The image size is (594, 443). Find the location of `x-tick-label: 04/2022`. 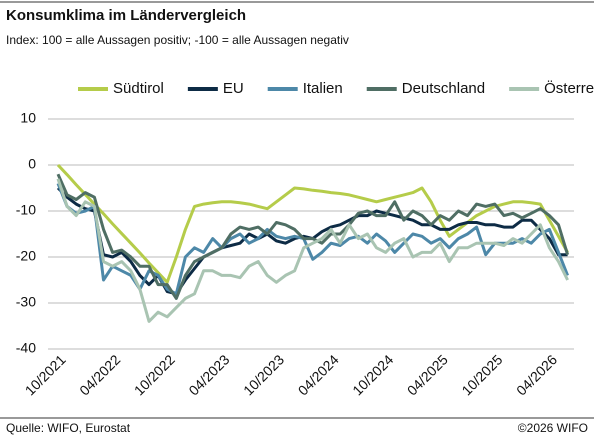

x-tick-label: 04/2022 is located at coordinates (99, 374).